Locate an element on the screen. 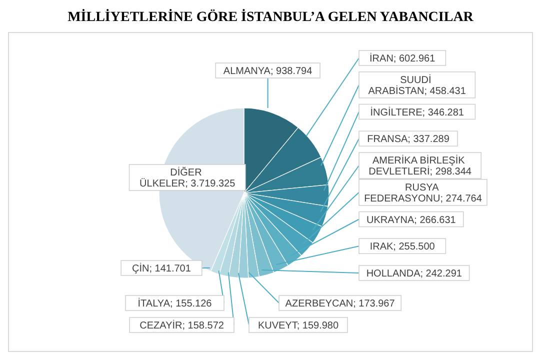 This screenshot has width=541, height=357. slice-label: SUUDİ ARABİSTAN; 458.431 is located at coordinates (417, 85).